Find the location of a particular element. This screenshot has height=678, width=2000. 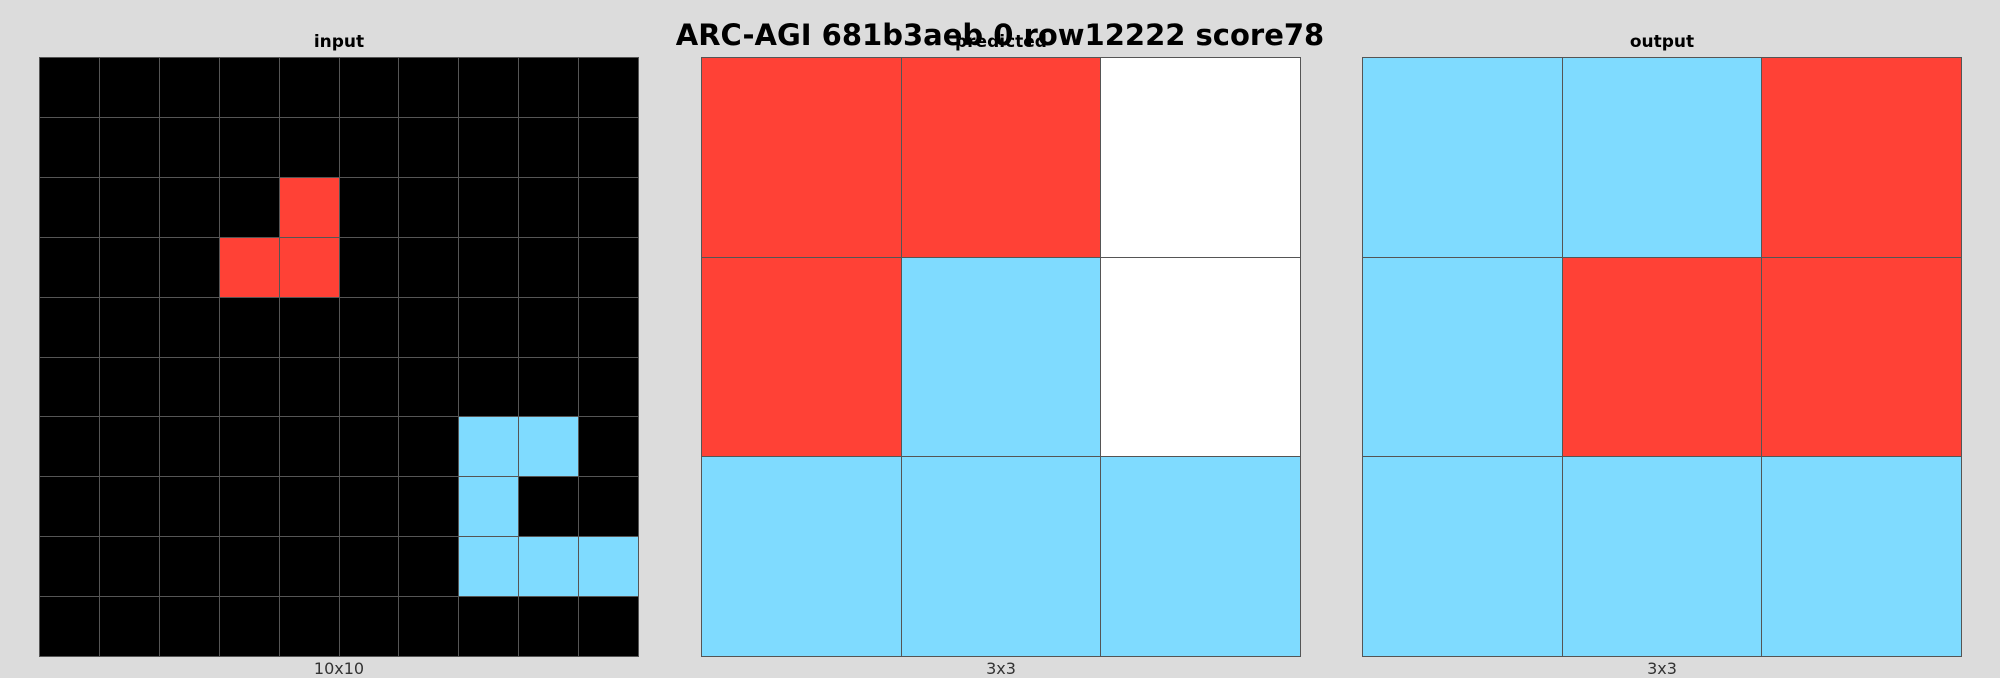

output-panel-title: output is located at coordinates (1662, 42).